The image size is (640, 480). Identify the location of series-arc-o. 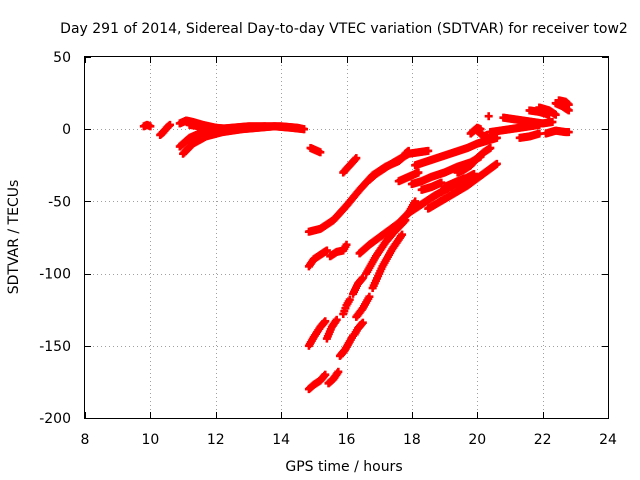
(358, 285).